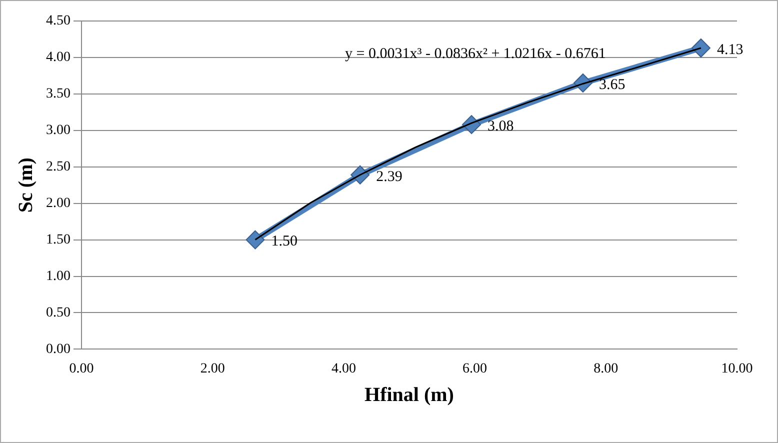  What do you see at coordinates (81, 368) in the screenshot?
I see `x-tick-label: 0.00` at bounding box center [81, 368].